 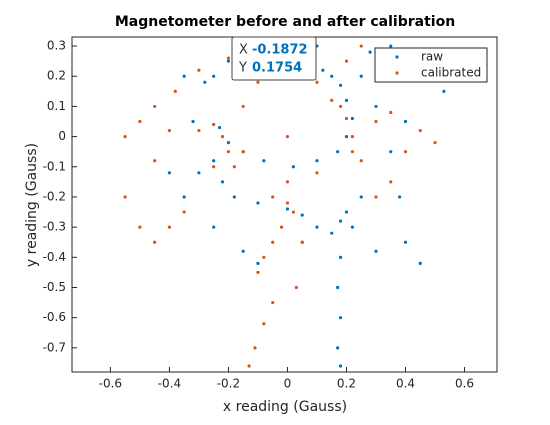 I want to click on y-tick-label: -0.2, so click(x=54, y=196).